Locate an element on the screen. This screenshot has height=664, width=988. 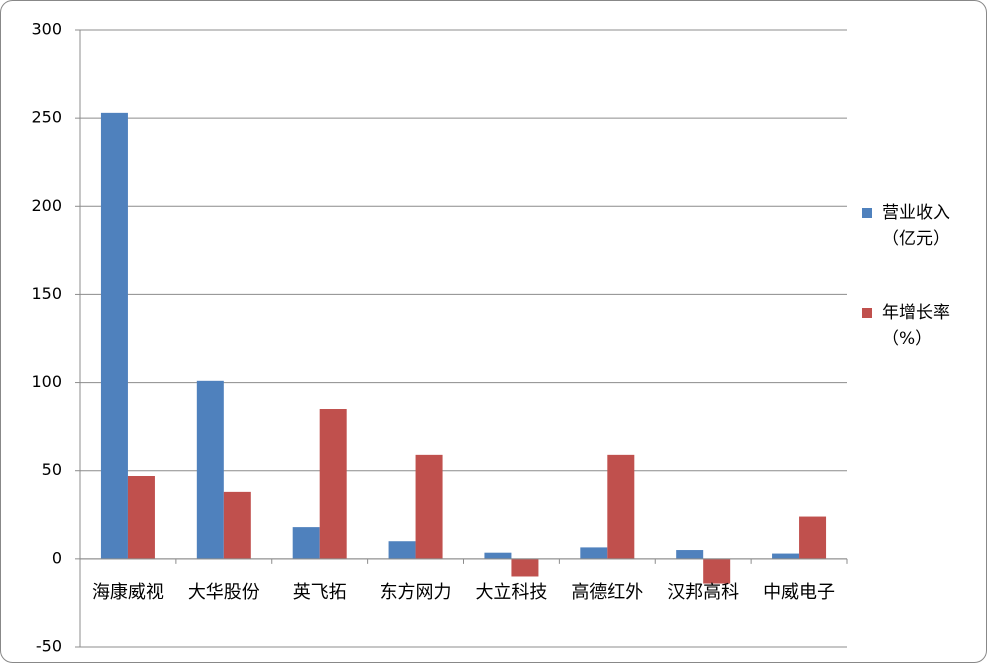
x-tick-label: 东方网力 is located at coordinates (416, 592).